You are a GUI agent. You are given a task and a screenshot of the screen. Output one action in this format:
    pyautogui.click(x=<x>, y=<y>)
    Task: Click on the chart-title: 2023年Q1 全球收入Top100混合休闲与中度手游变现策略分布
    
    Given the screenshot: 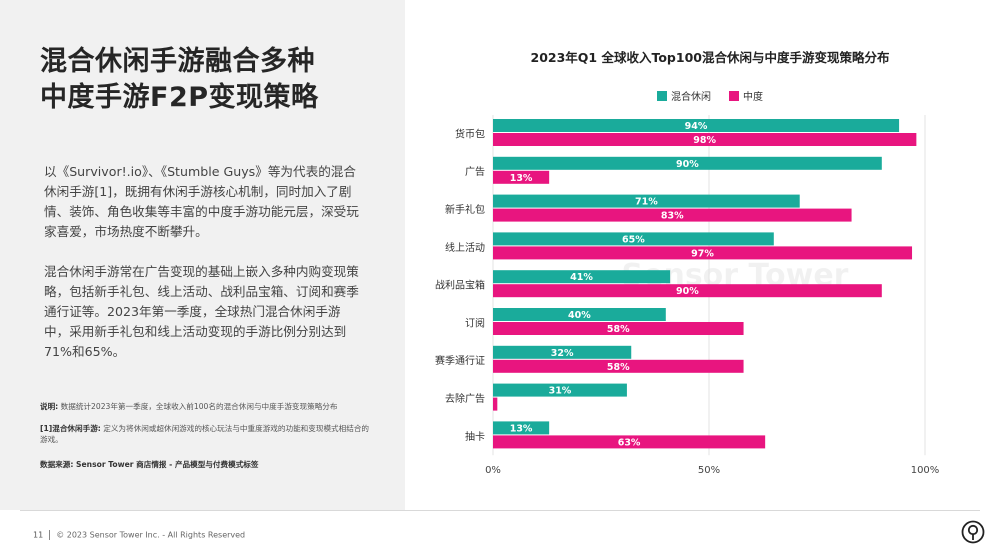 What is the action you would take?
    pyautogui.click(x=710, y=57)
    